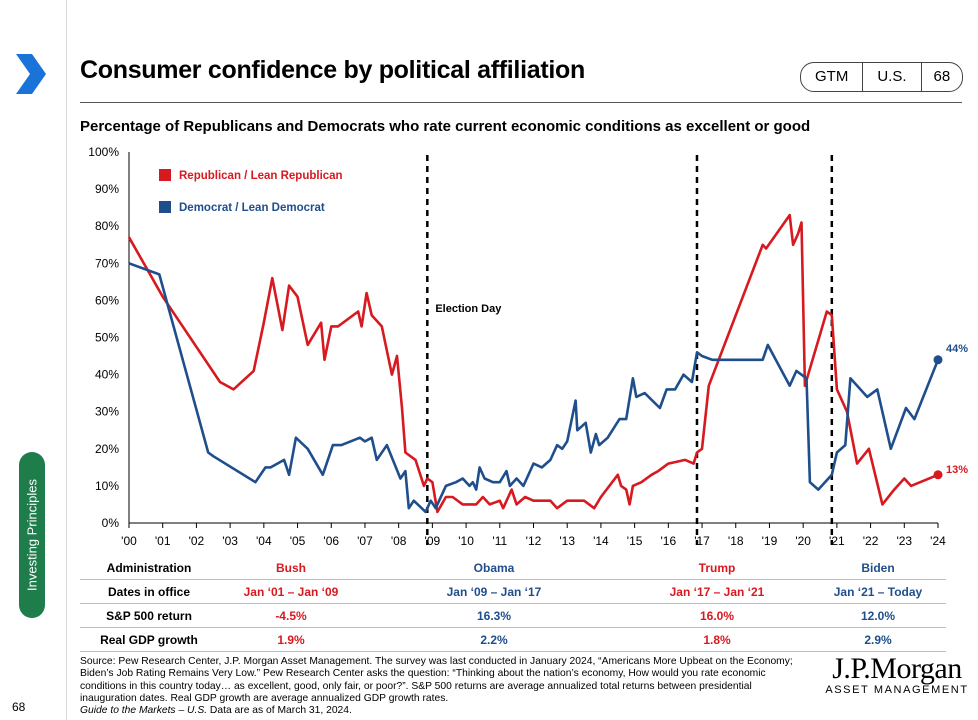 This screenshot has width=978, height=720. What do you see at coordinates (149, 568) in the screenshot?
I see `table-row-label: Administration` at bounding box center [149, 568].